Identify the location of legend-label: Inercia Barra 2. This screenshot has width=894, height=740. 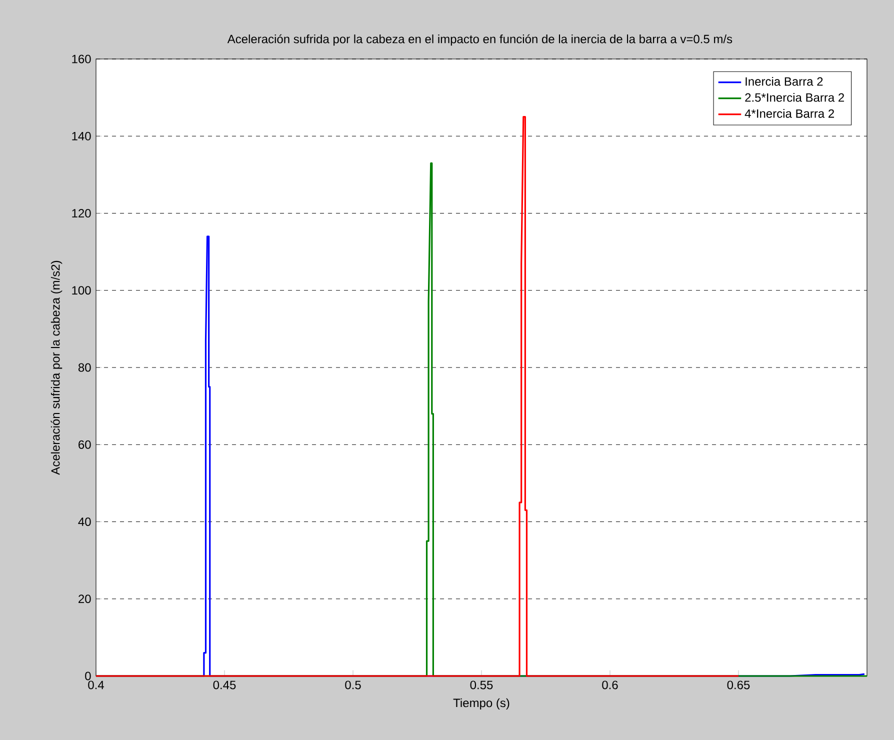
(784, 81).